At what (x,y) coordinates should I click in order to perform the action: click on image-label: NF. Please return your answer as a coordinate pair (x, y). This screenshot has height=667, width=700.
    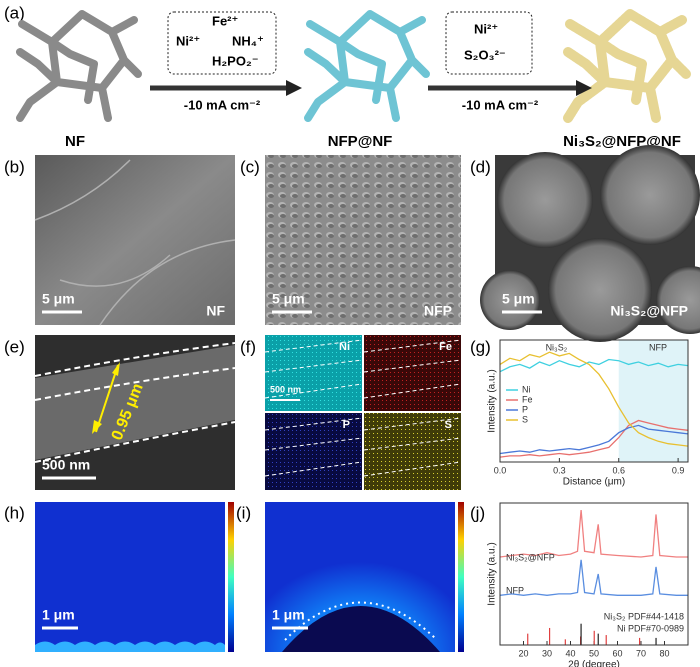
    Looking at the image, I should click on (215, 311).